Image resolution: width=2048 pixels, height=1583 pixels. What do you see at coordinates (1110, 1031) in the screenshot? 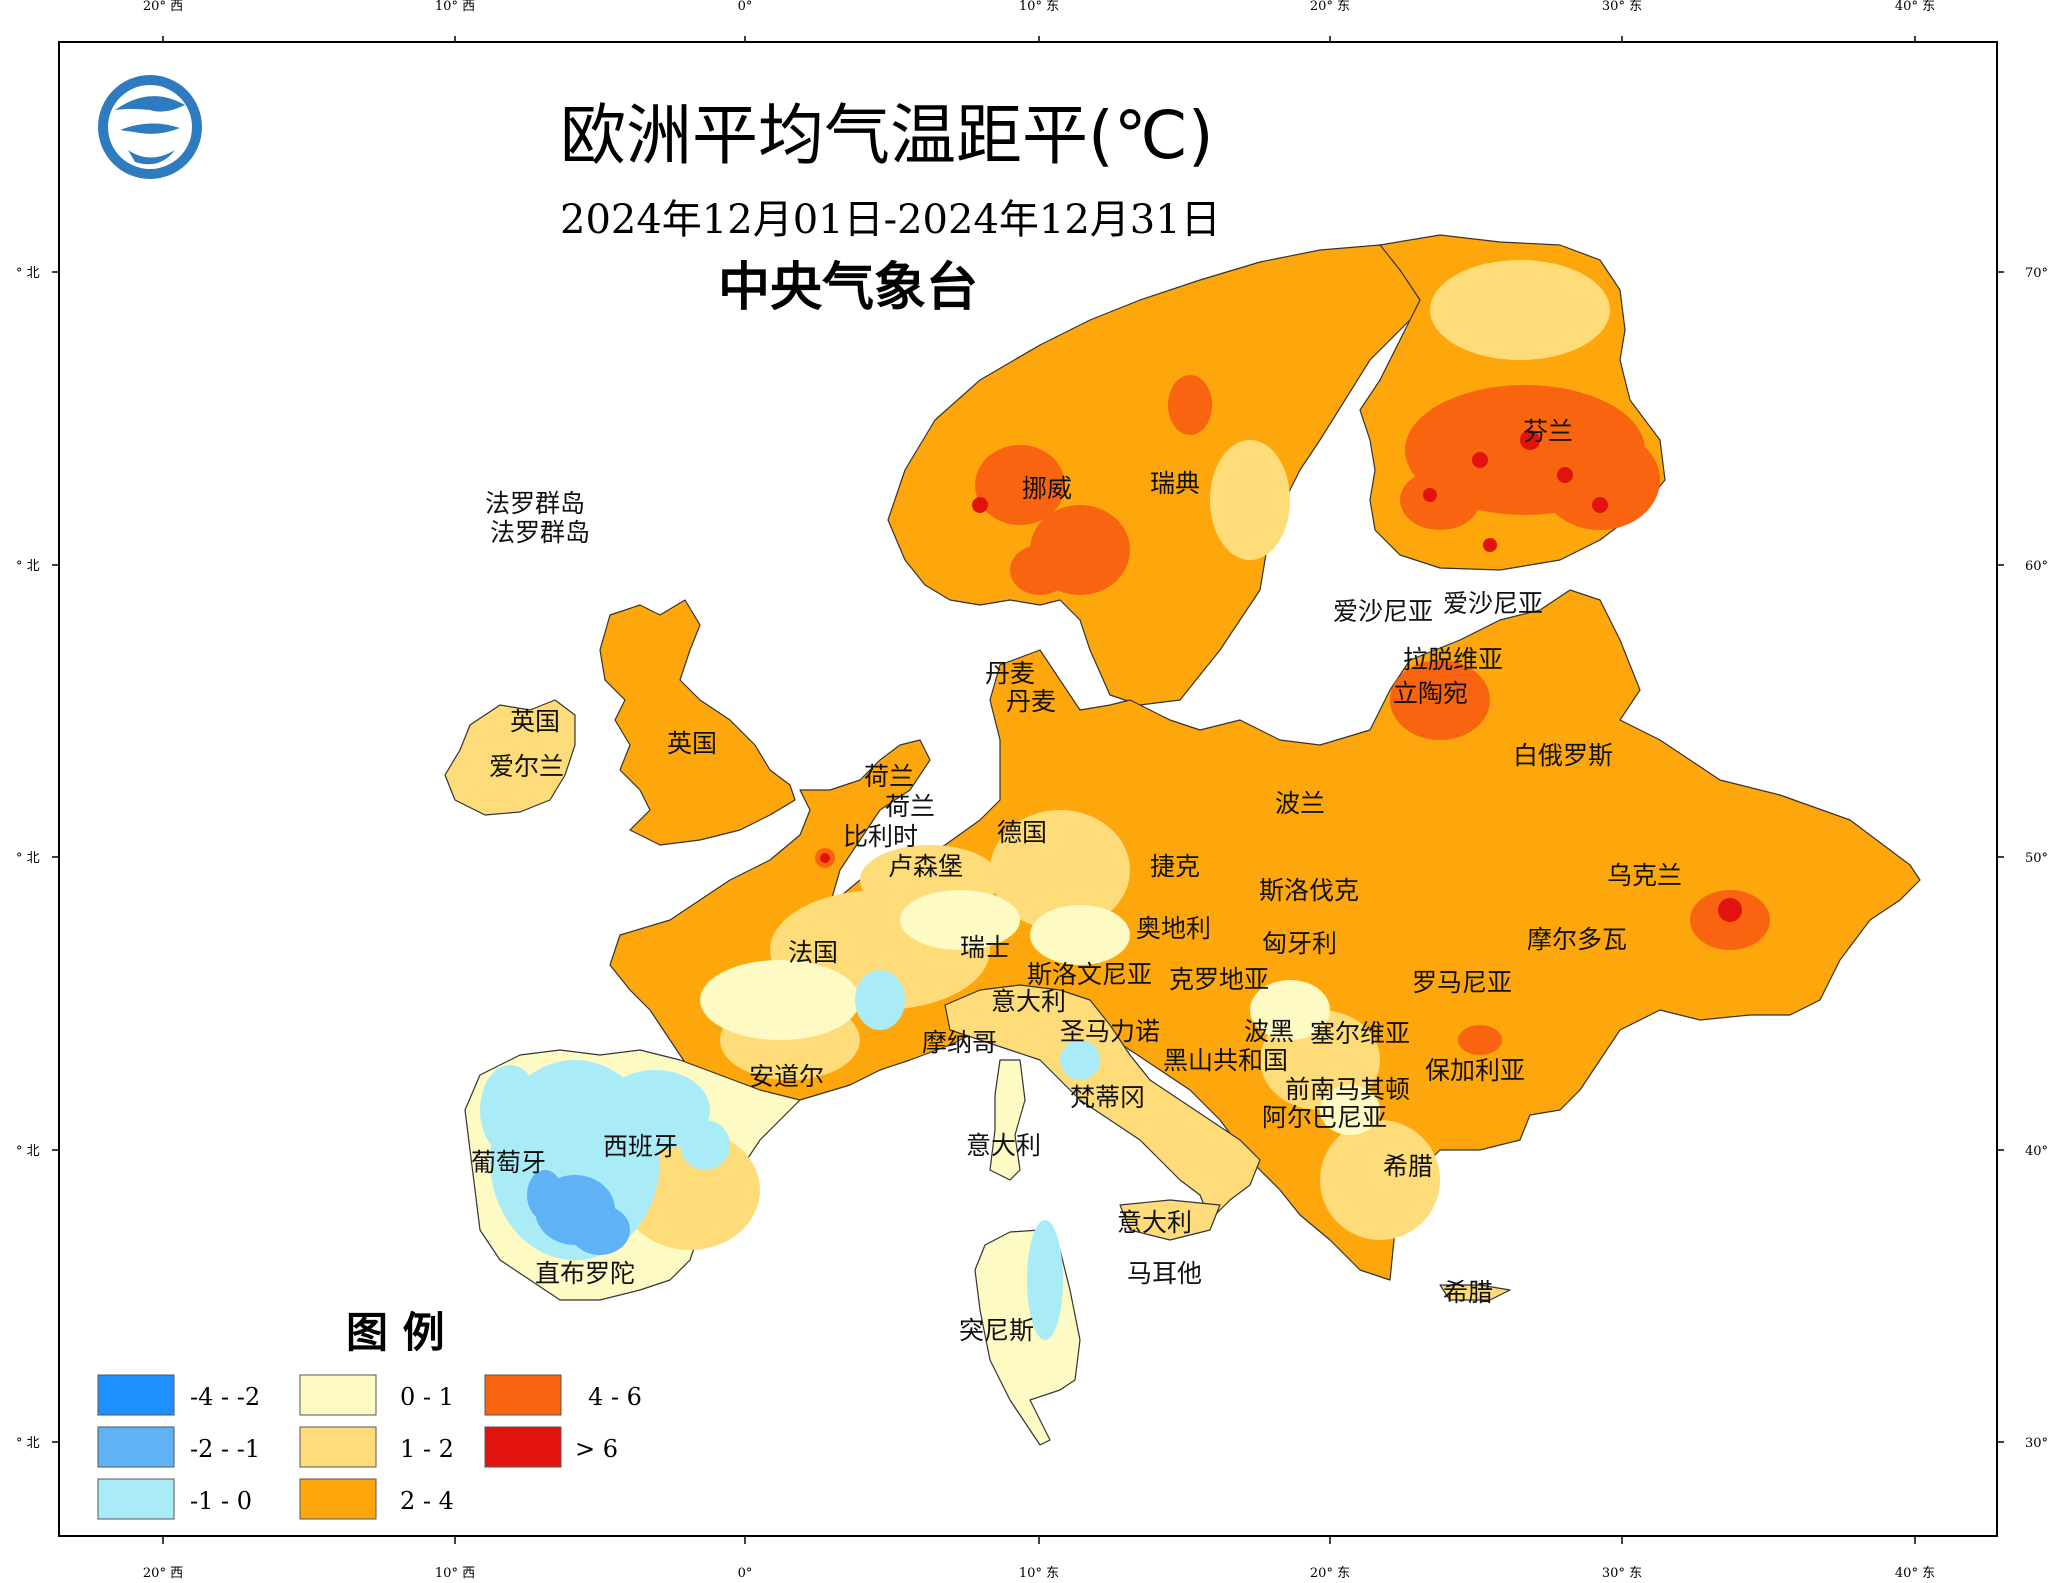
I see `country-label: 圣马力诺` at bounding box center [1110, 1031].